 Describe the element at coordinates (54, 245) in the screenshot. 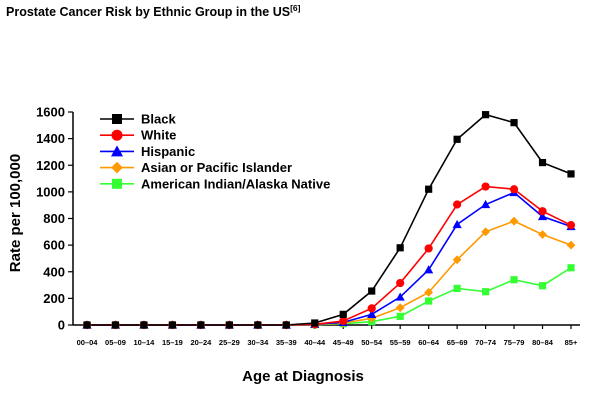

I see `y-tick-label: 600` at that location.